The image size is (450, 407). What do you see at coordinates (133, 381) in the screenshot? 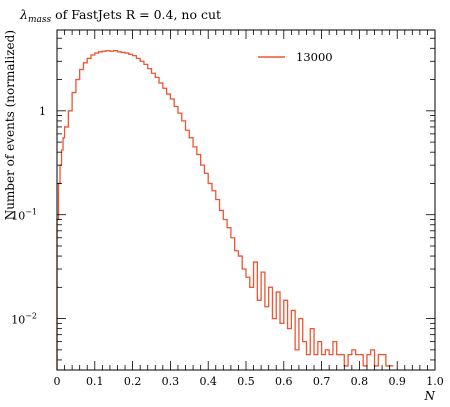
I see `x-tick-label: 0.2` at bounding box center [133, 381].